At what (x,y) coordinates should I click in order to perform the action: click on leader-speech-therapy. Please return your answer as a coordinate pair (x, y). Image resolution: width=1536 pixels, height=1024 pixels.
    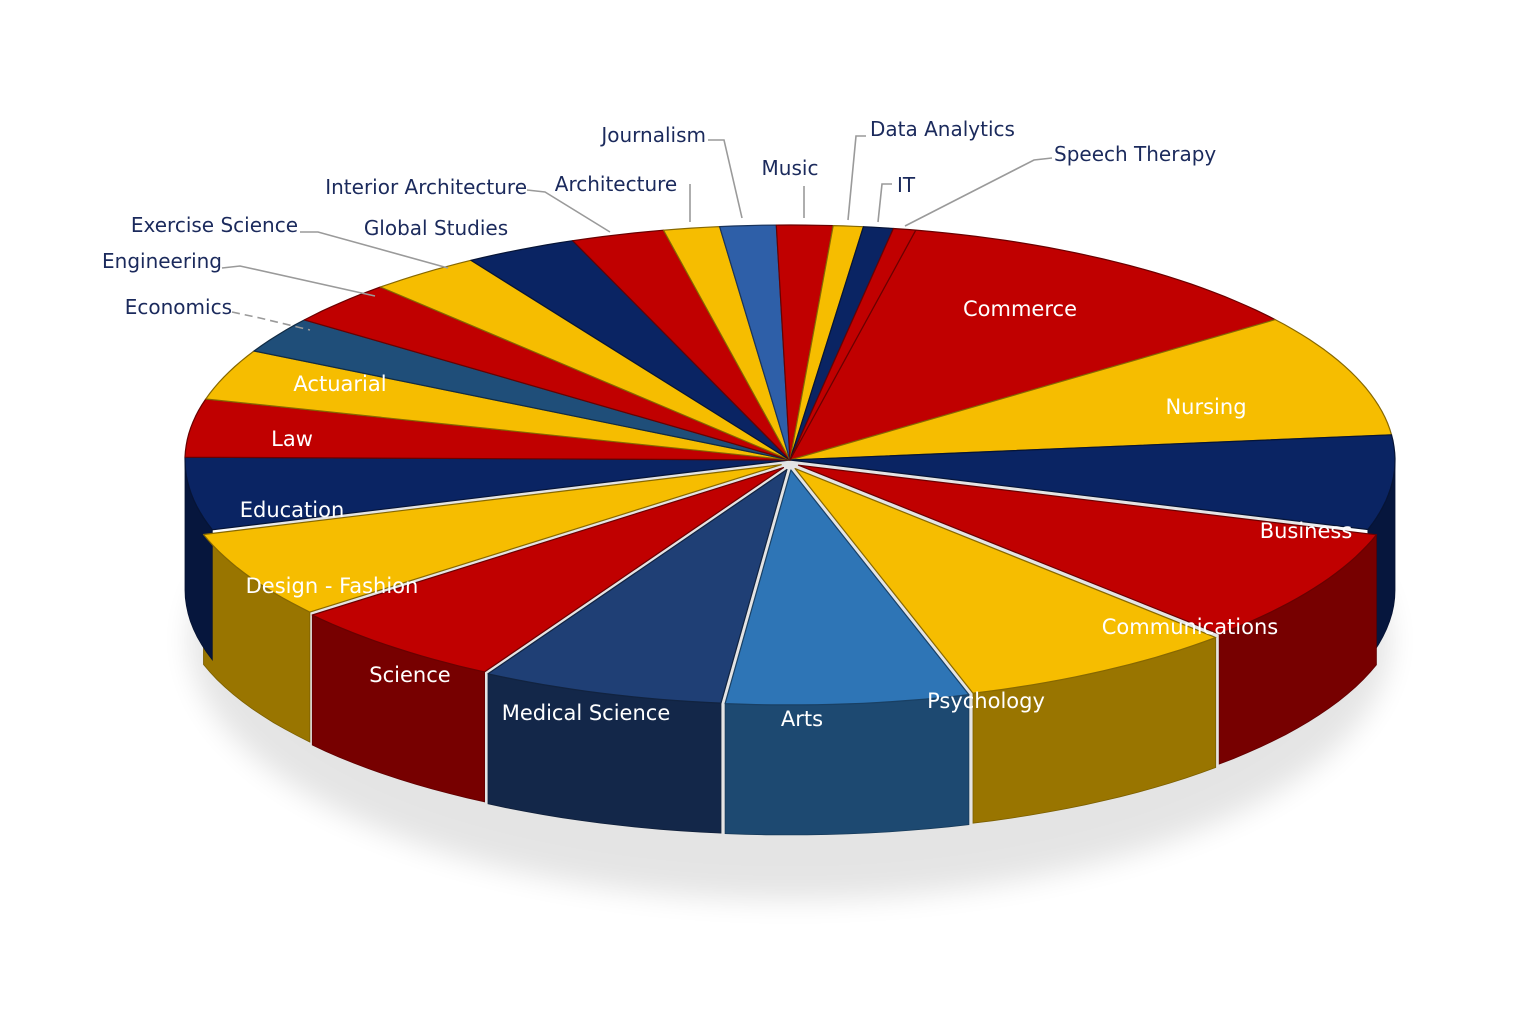
    Looking at the image, I should click on (978, 192).